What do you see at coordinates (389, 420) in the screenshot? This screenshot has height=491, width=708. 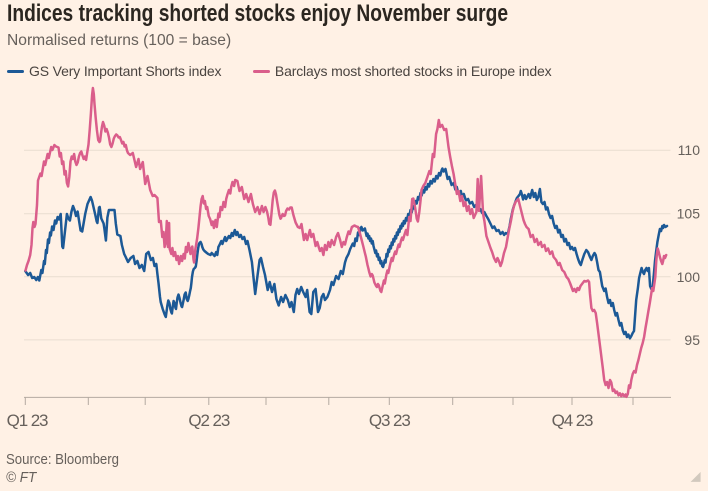 I see `svg-text: Q3 23` at bounding box center [389, 420].